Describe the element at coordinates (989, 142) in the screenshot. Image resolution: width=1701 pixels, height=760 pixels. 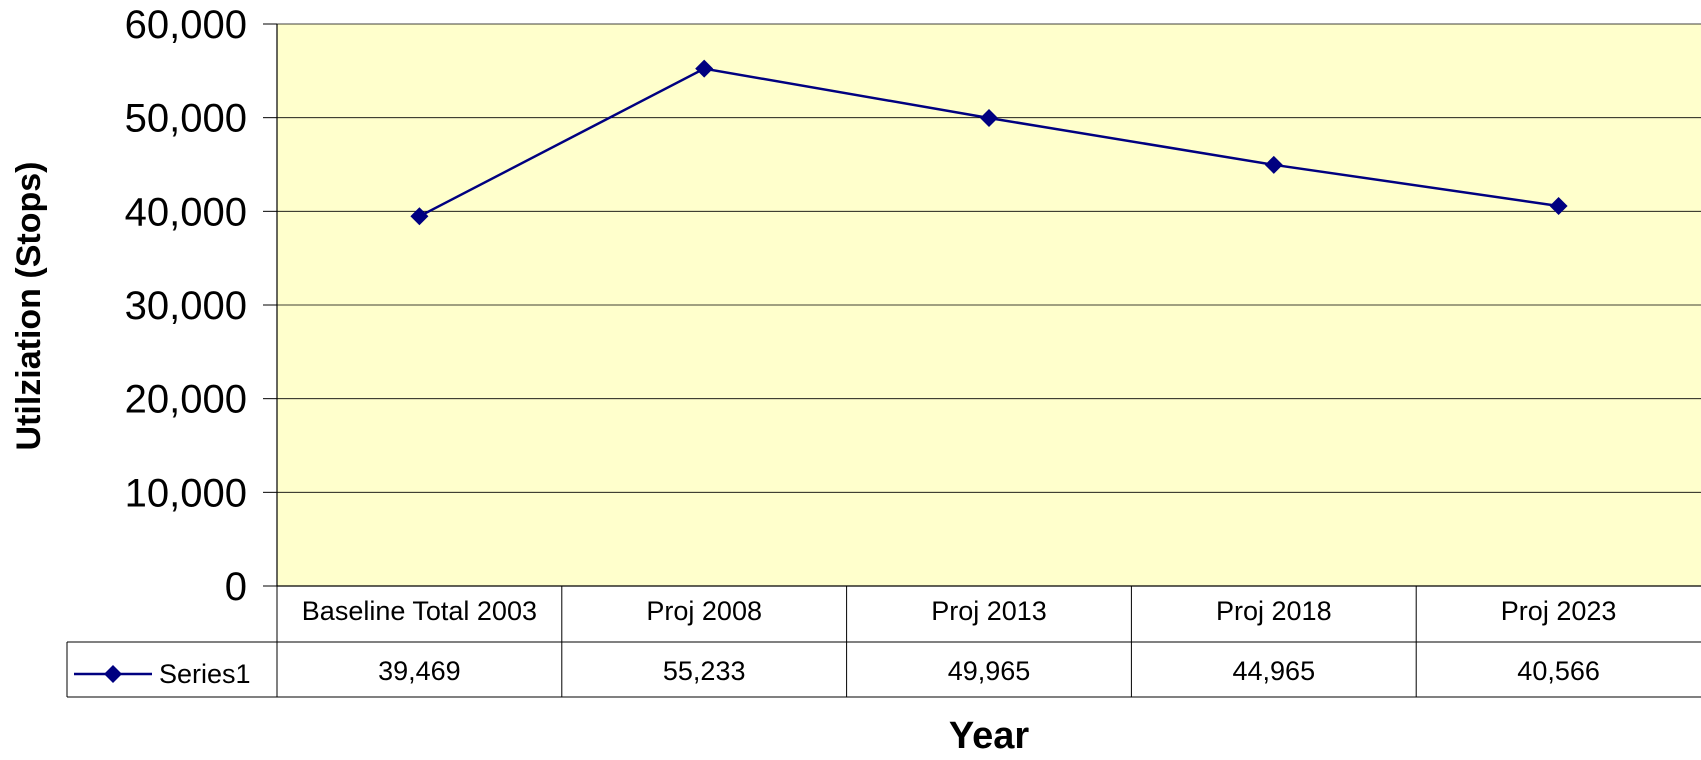
I see `series-layer` at that location.